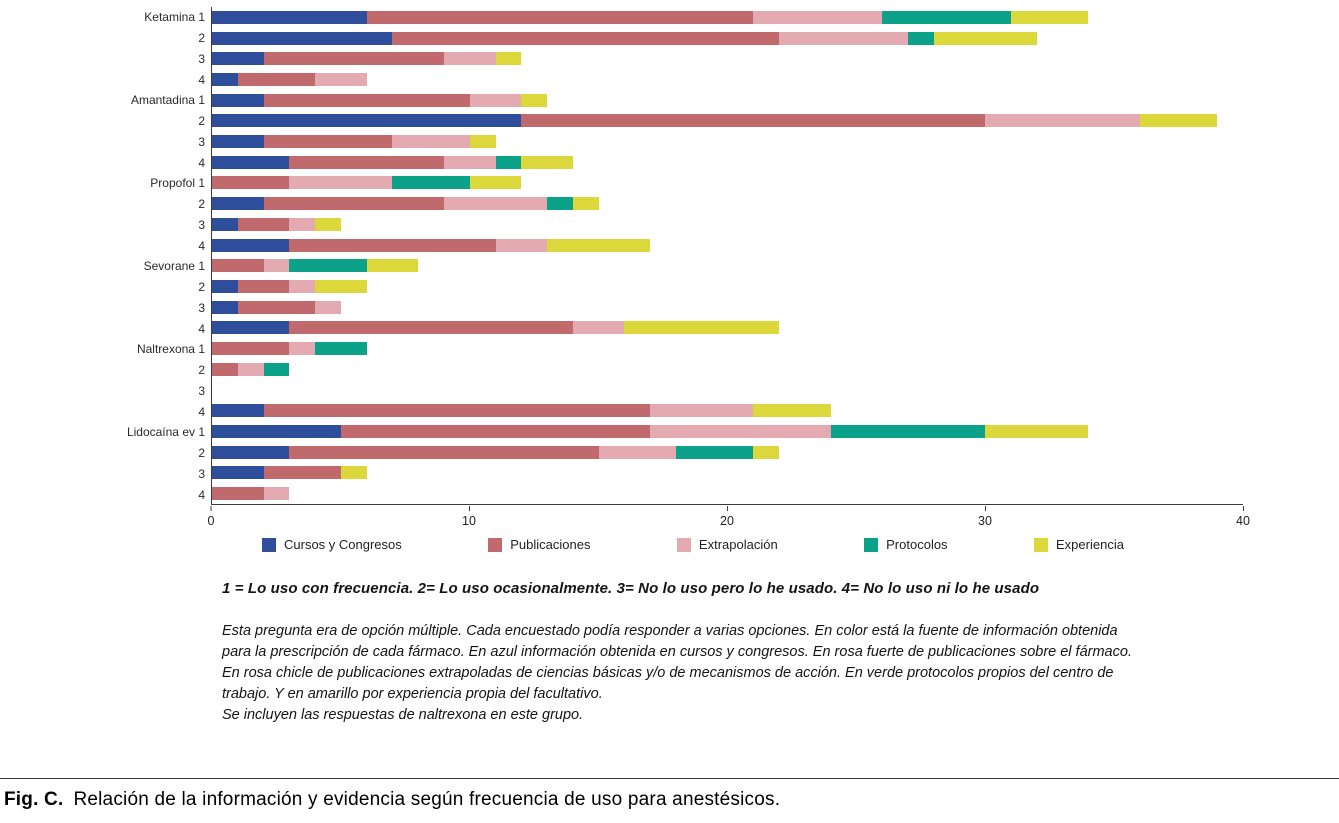  What do you see at coordinates (1090, 544) in the screenshot?
I see `legend-label: Experiencia` at bounding box center [1090, 544].